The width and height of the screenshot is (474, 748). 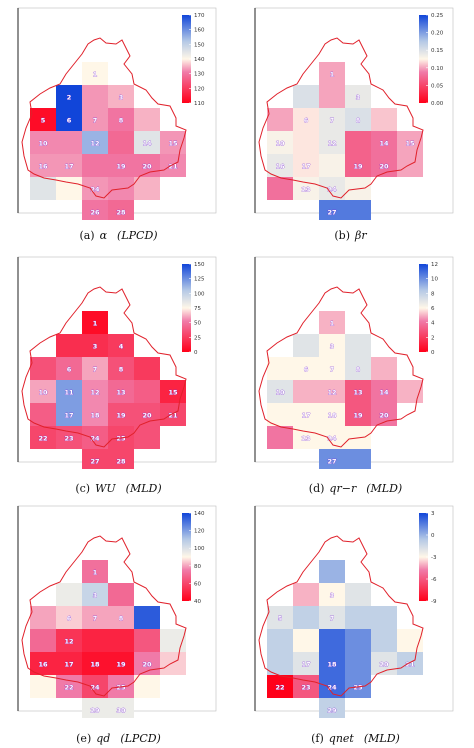 I want to click on caption-tag: (c), so click(x=83, y=488).